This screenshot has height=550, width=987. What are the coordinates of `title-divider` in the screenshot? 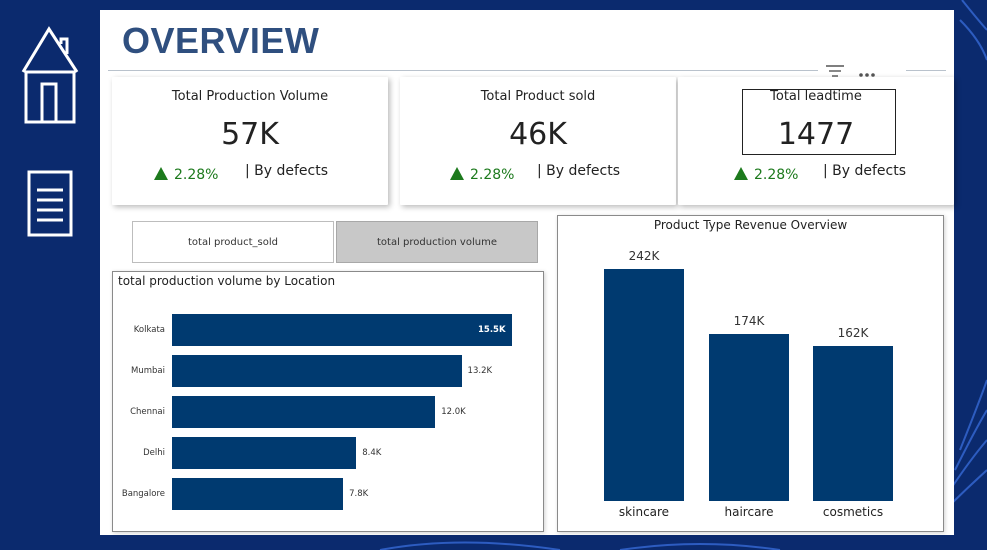 It's located at (527, 70).